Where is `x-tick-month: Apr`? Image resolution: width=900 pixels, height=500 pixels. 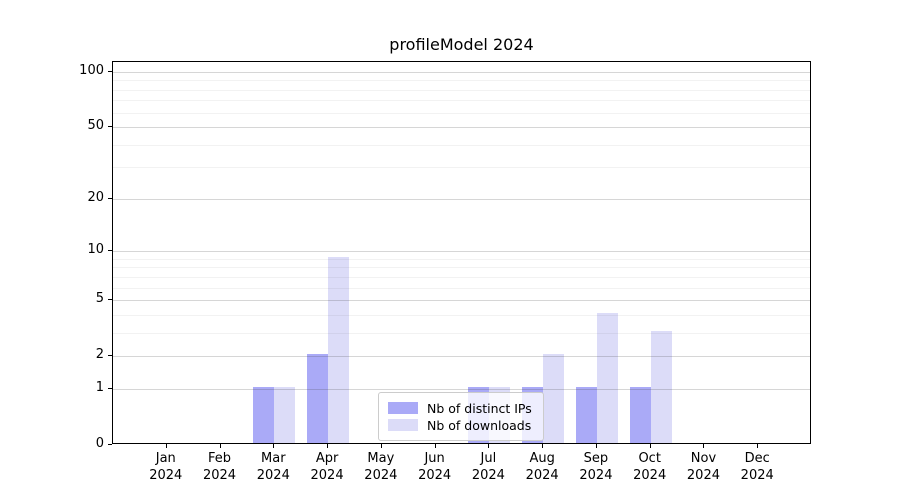
x-tick-month: Apr is located at coordinates (327, 458).